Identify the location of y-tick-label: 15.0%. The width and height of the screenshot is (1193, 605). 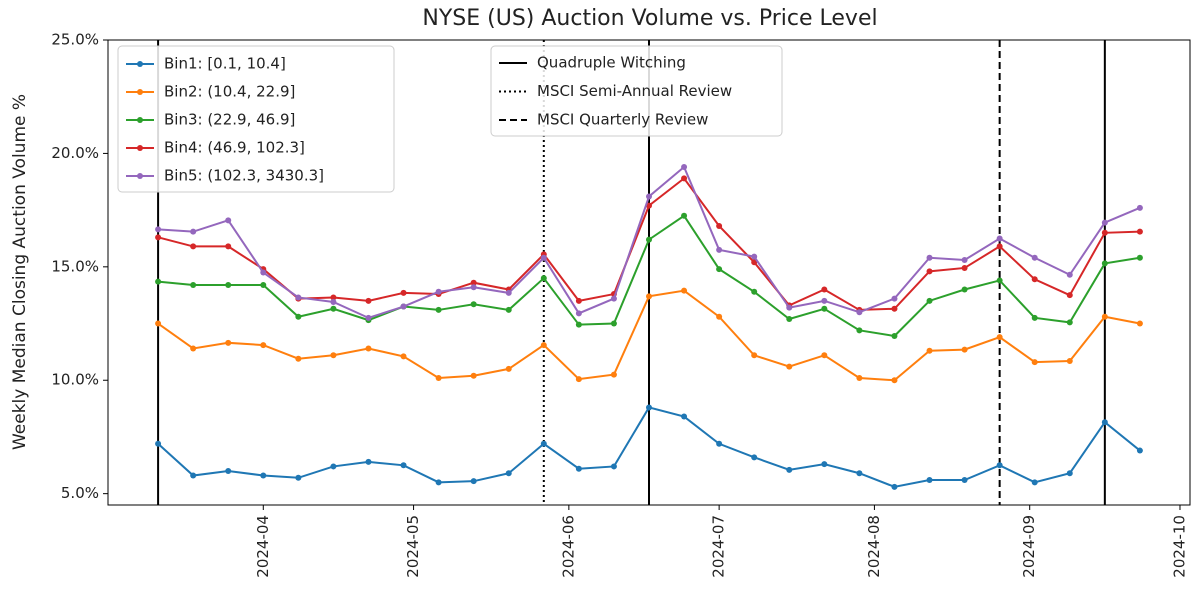
(75, 266).